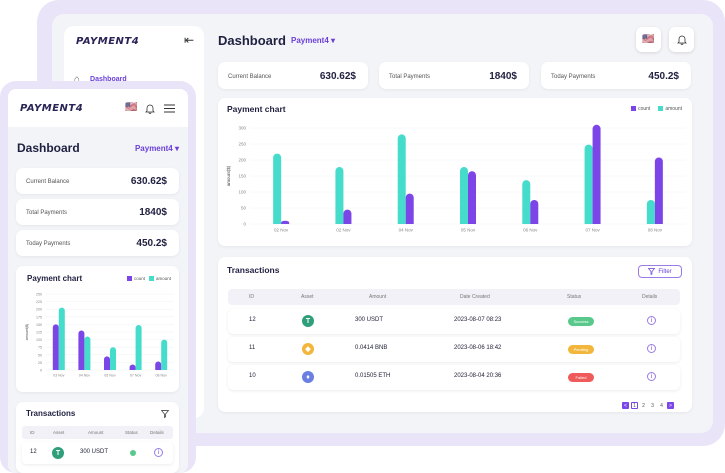 The height and width of the screenshot is (473, 725). I want to click on stat-total-payments: Total Payments 1840$, so click(454, 75).